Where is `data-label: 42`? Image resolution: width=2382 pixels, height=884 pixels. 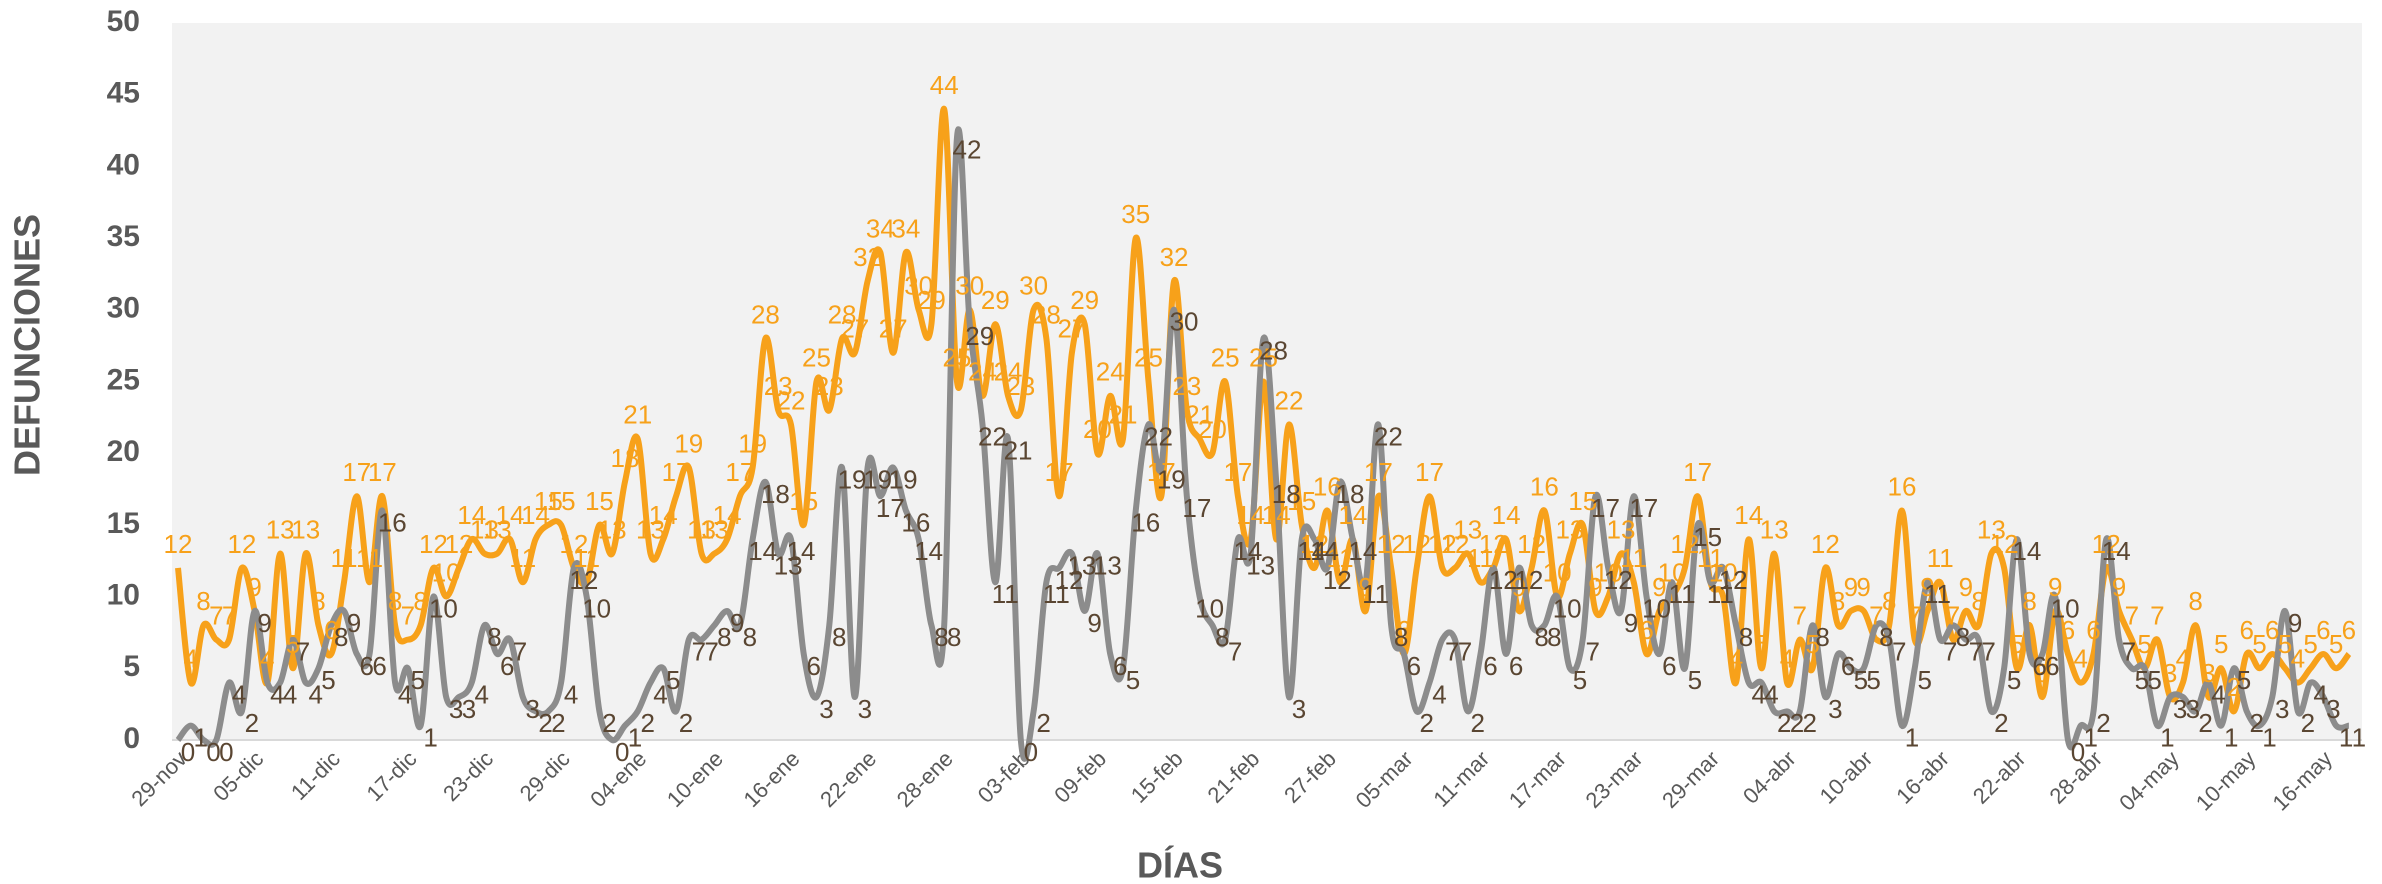 data-label: 42 is located at coordinates (967, 150).